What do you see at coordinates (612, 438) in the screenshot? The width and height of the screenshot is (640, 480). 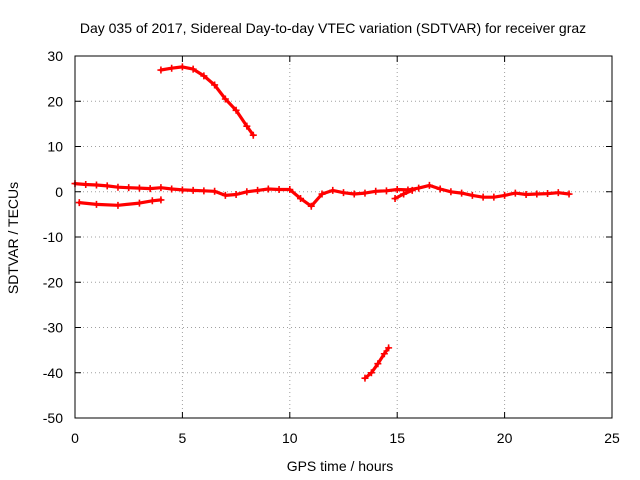 I see `x-tick-label: 25` at bounding box center [612, 438].